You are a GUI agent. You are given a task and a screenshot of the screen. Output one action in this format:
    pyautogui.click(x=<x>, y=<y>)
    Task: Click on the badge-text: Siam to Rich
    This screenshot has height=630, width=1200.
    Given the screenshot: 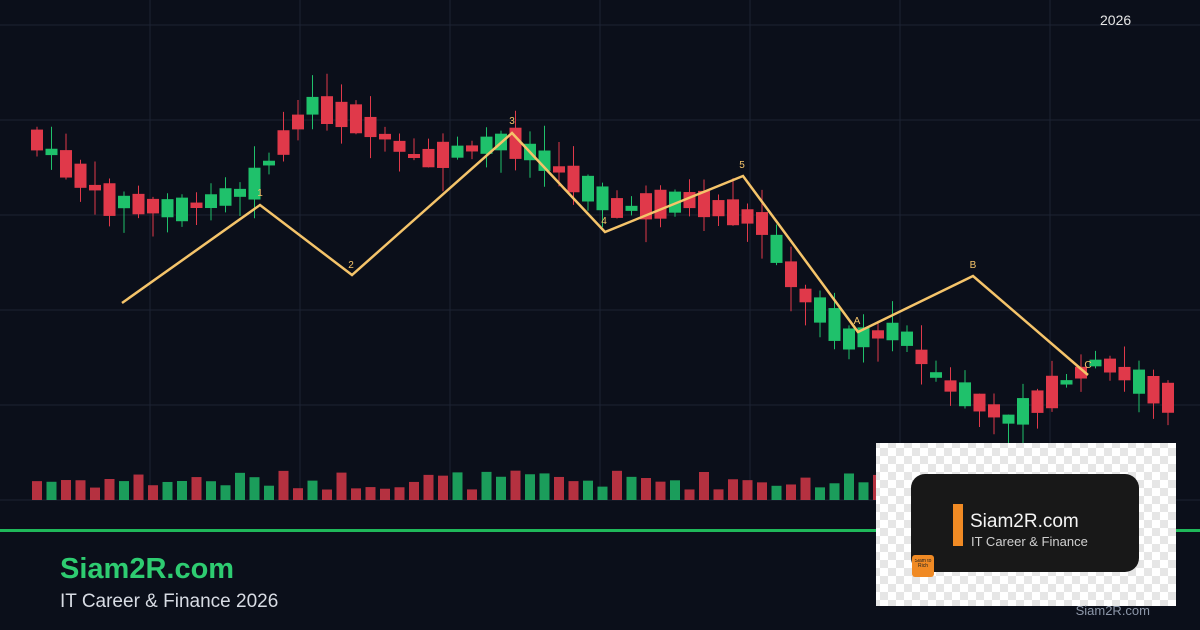 What is the action you would take?
    pyautogui.click(x=923, y=564)
    